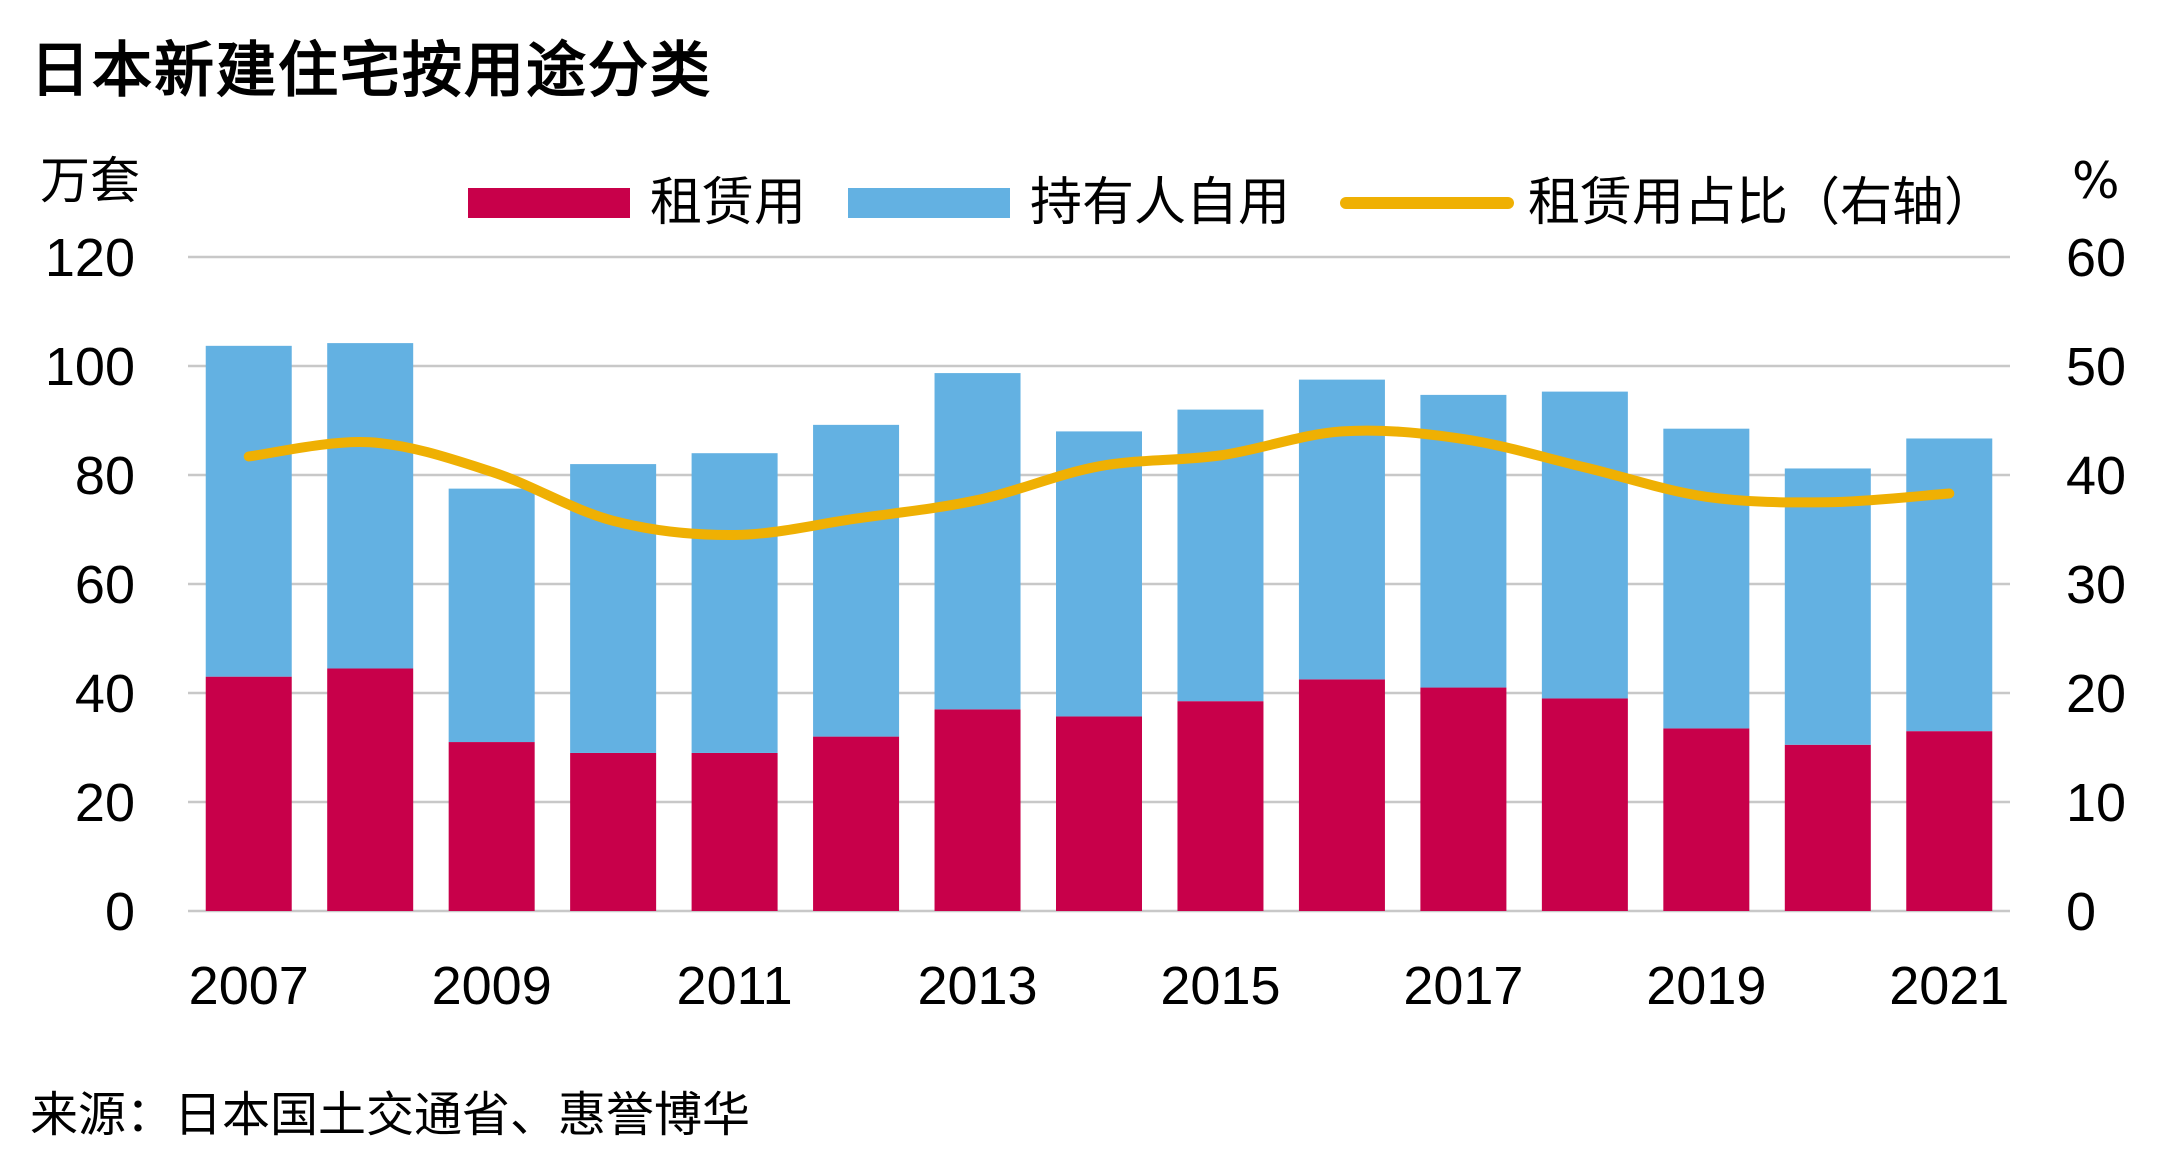 The image size is (2171, 1162). What do you see at coordinates (929, 203) in the screenshot?
I see `legend-swatch-owner` at bounding box center [929, 203].